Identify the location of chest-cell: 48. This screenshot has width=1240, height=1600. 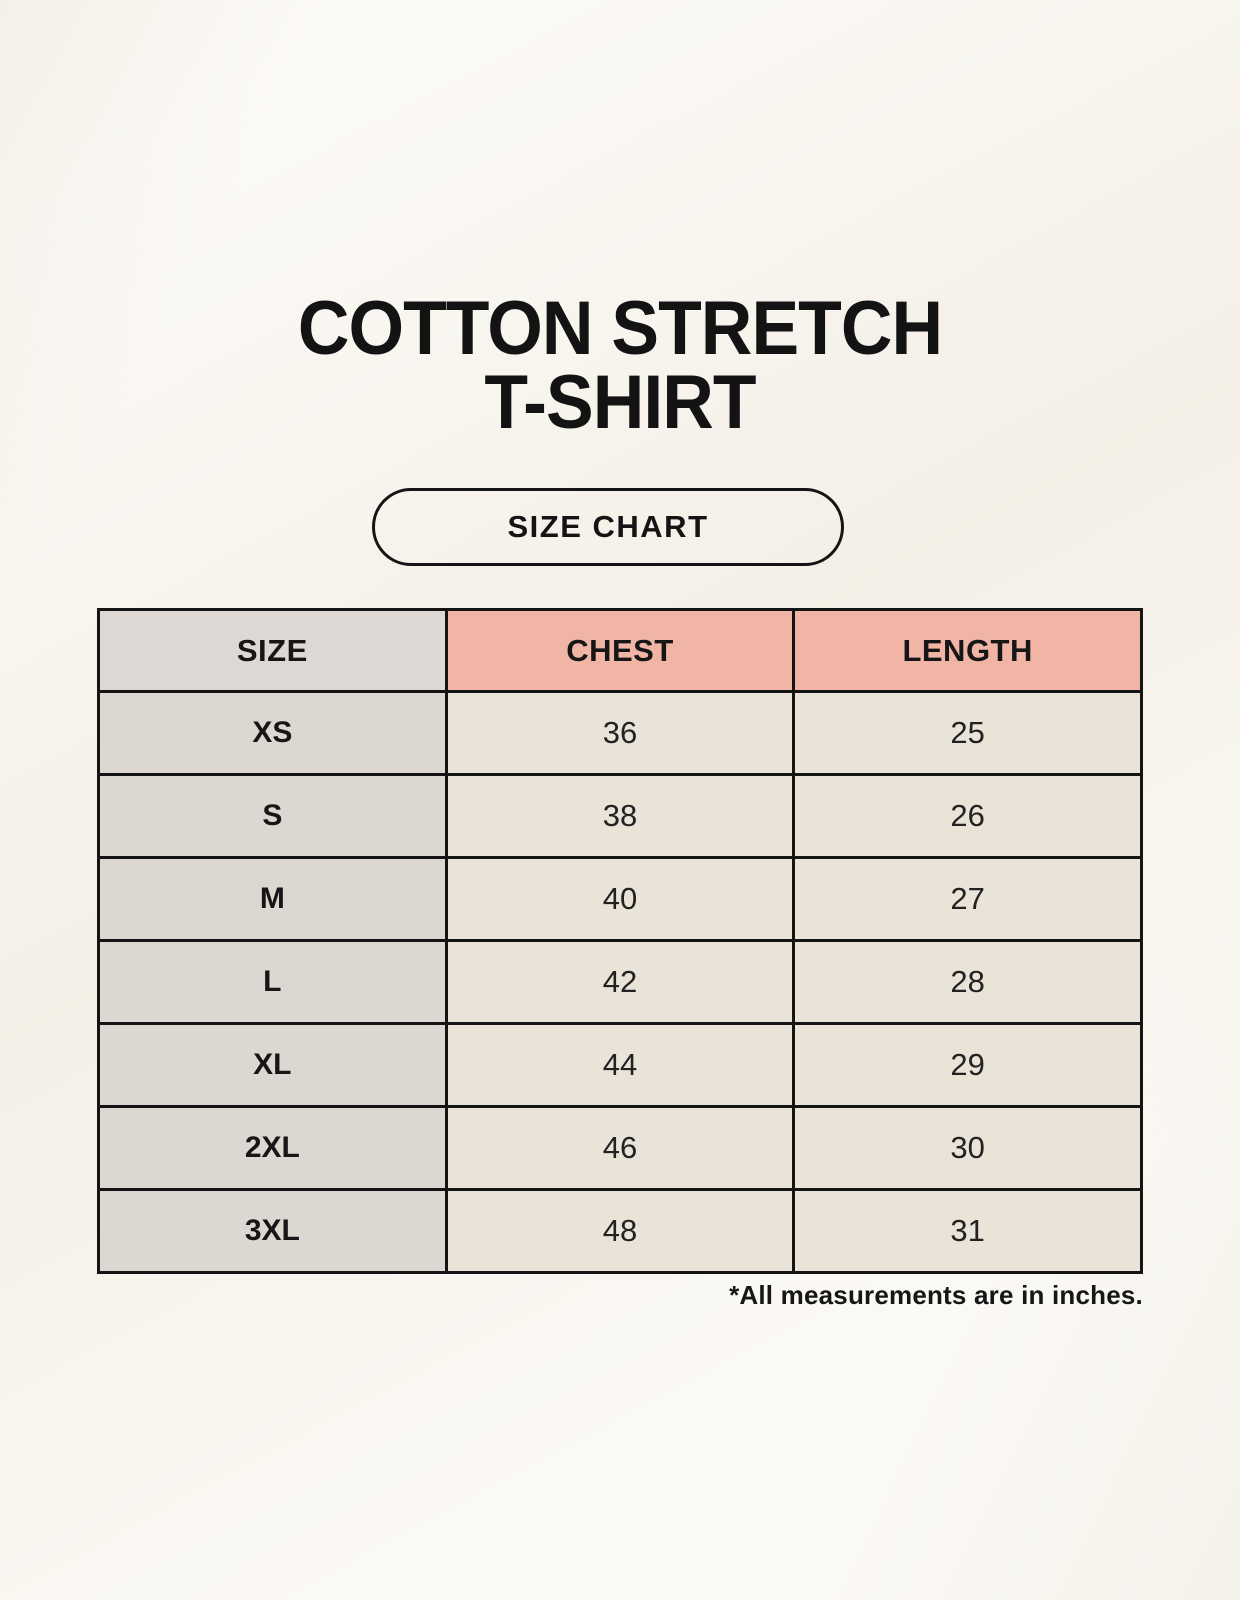
(620, 1231).